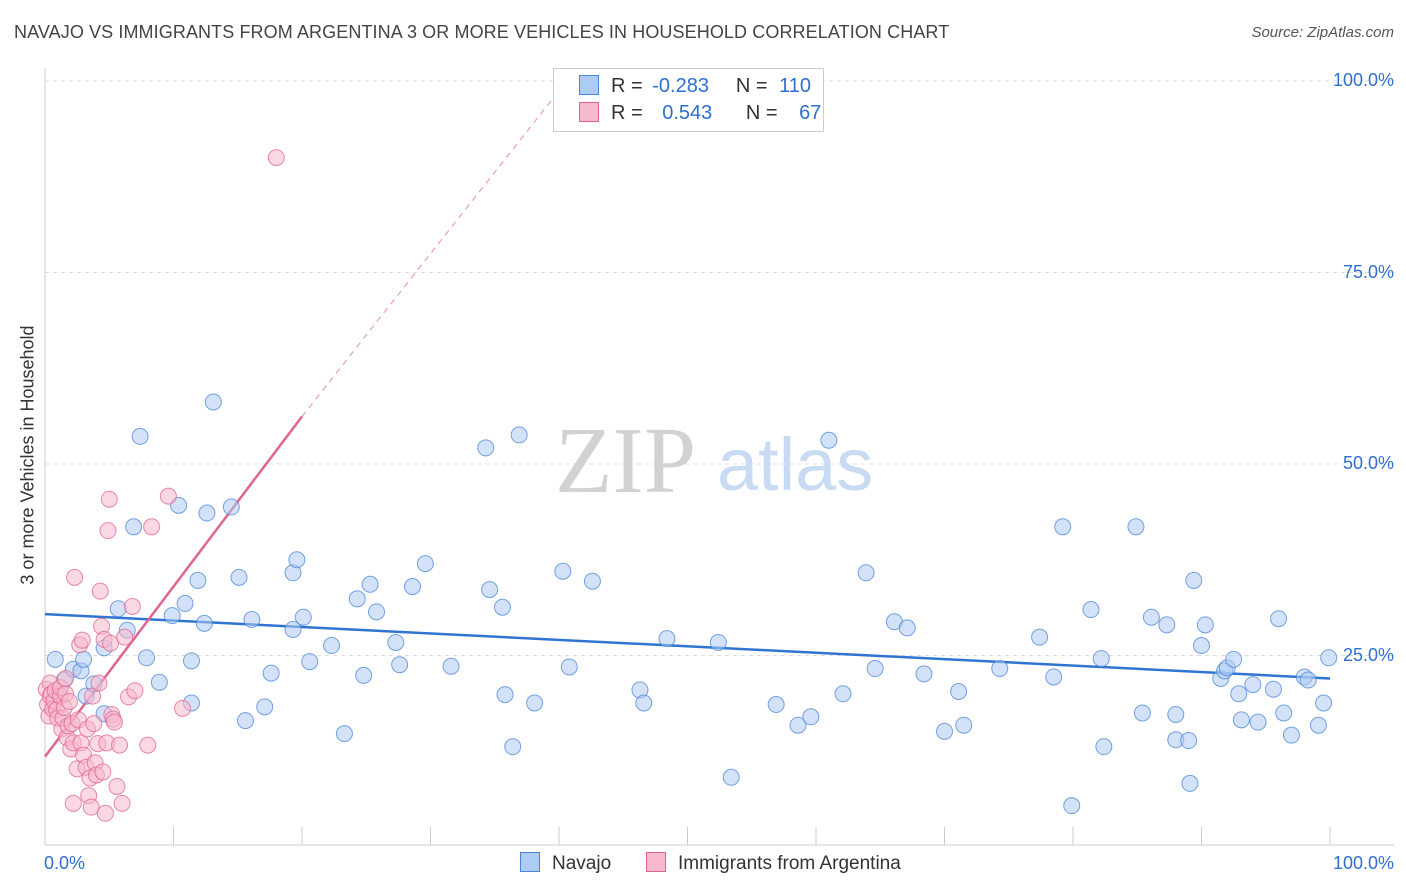  What do you see at coordinates (1322, 32) in the screenshot?
I see `source-label: Source: ZipAtlas.com` at bounding box center [1322, 32].